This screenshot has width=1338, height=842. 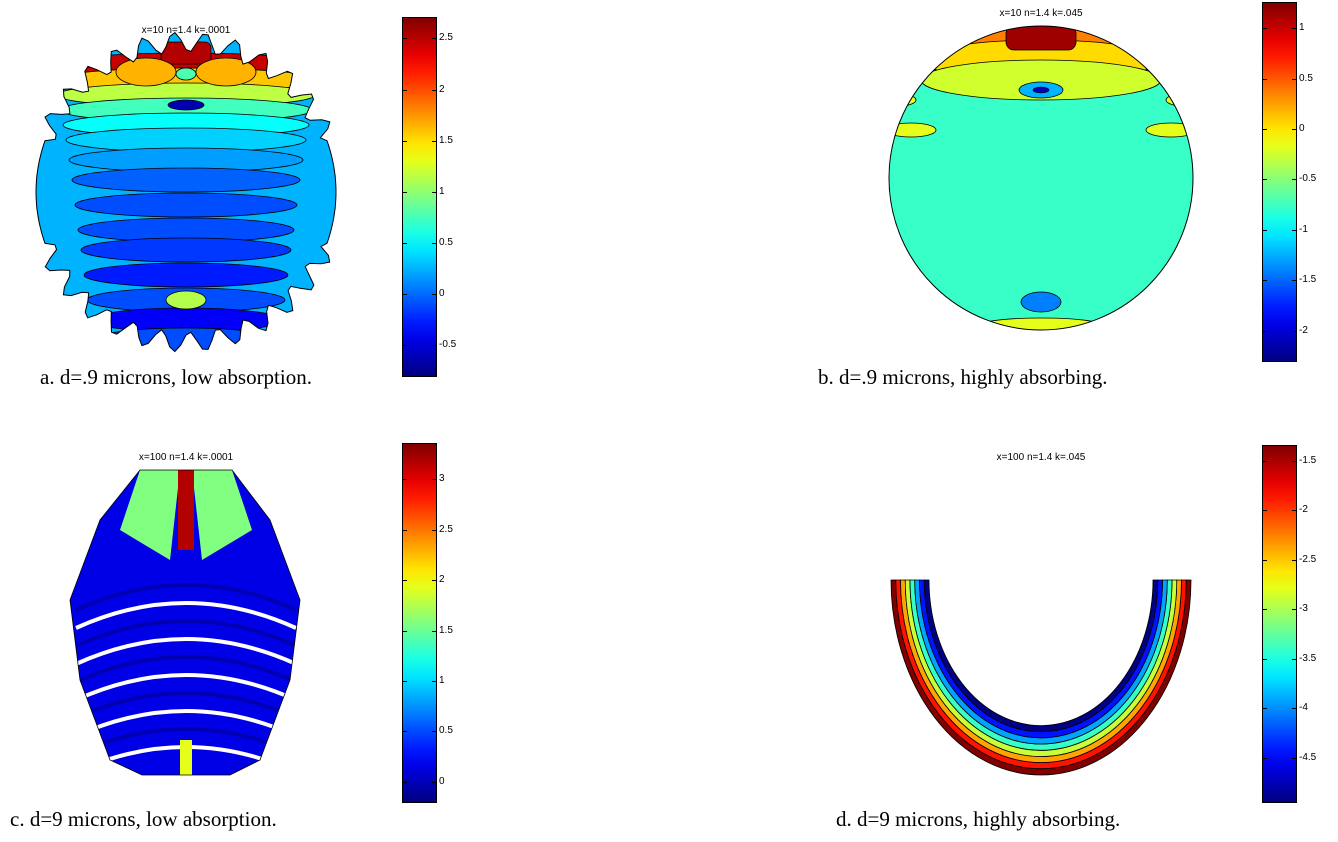 What do you see at coordinates (427, 623) in the screenshot?
I see `colorbar-c: 3 2.5 2 1.5 1 0.5 0` at bounding box center [427, 623].